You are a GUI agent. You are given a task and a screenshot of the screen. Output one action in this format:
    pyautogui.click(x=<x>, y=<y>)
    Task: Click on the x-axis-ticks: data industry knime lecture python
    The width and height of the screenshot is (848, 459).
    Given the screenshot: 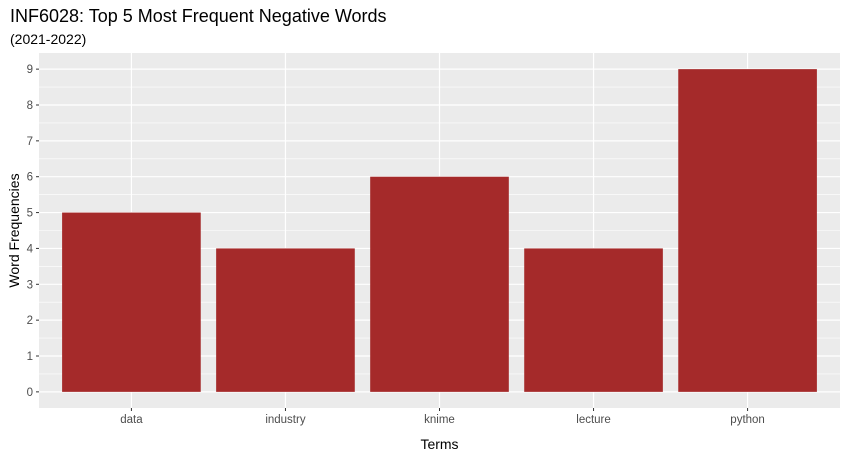 What is the action you would take?
    pyautogui.click(x=442, y=417)
    